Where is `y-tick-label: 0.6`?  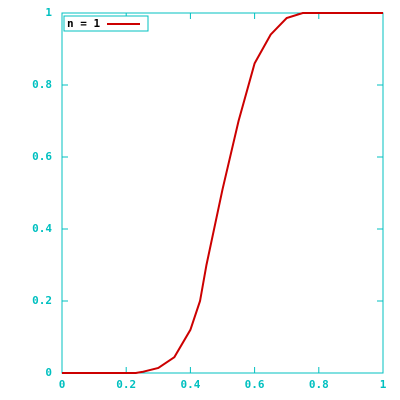 y-tick-label: 0.6 is located at coordinates (42, 156).